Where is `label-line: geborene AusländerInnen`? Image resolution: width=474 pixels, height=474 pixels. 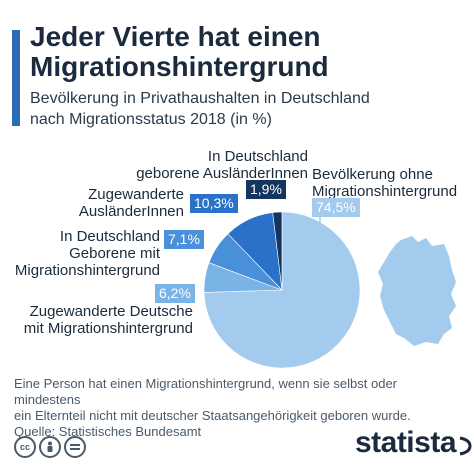 label-line: geborene AusländerInnen is located at coordinates (222, 173).